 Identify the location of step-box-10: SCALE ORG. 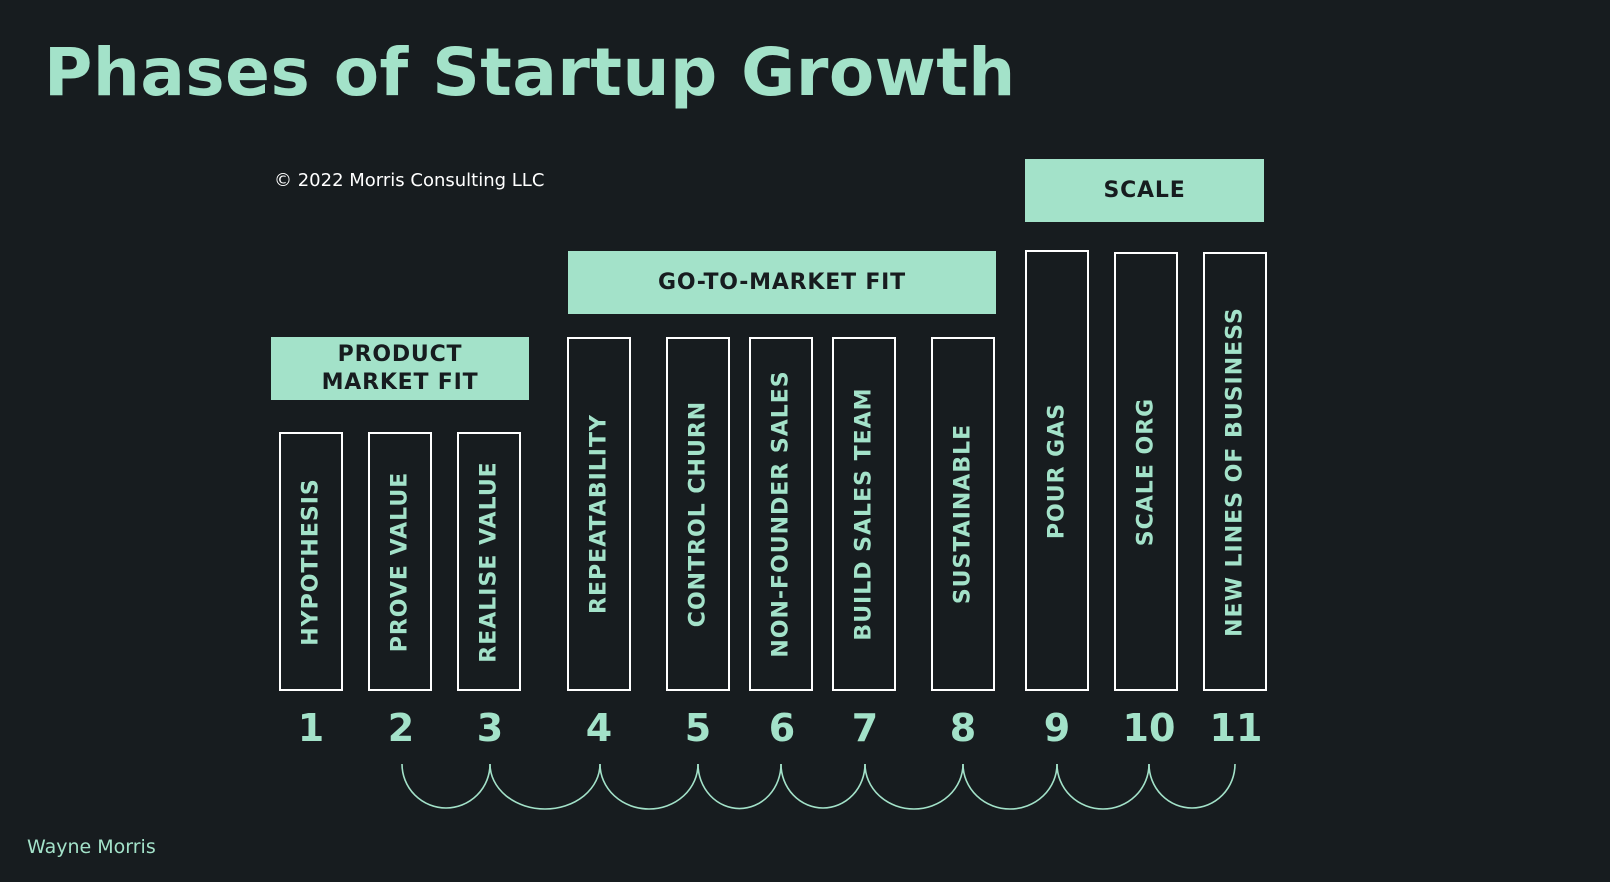
(1146, 471).